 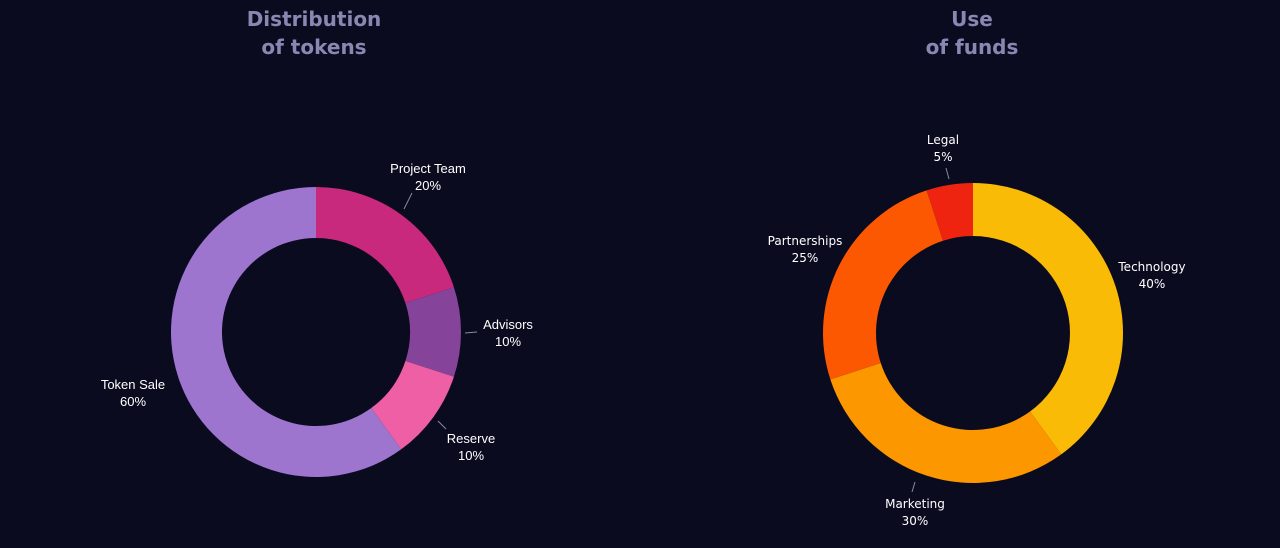 I want to click on slice-value-reserve: 10%, so click(x=471, y=455).